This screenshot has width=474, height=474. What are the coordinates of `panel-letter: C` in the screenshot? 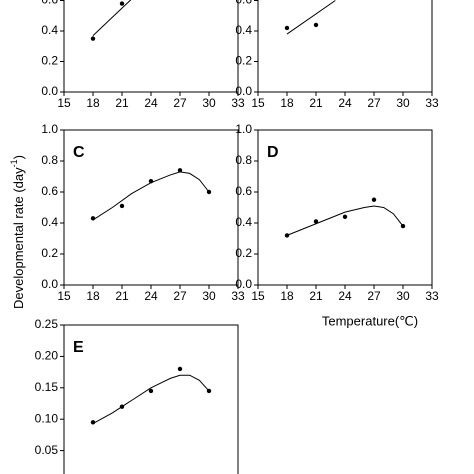 It's located at (79, 152).